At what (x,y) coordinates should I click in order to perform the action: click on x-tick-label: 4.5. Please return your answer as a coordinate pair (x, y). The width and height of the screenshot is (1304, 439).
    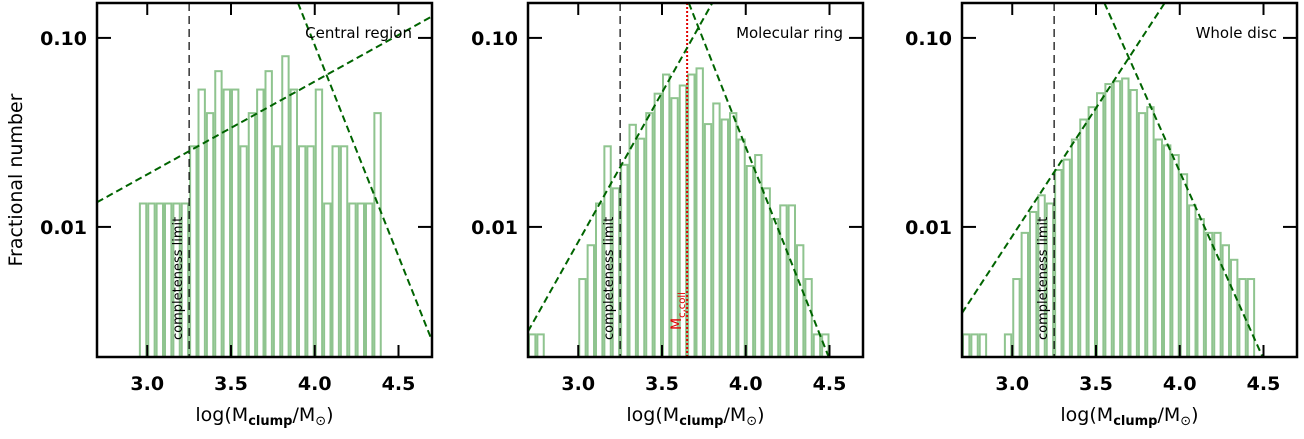
    Looking at the image, I should click on (399, 384).